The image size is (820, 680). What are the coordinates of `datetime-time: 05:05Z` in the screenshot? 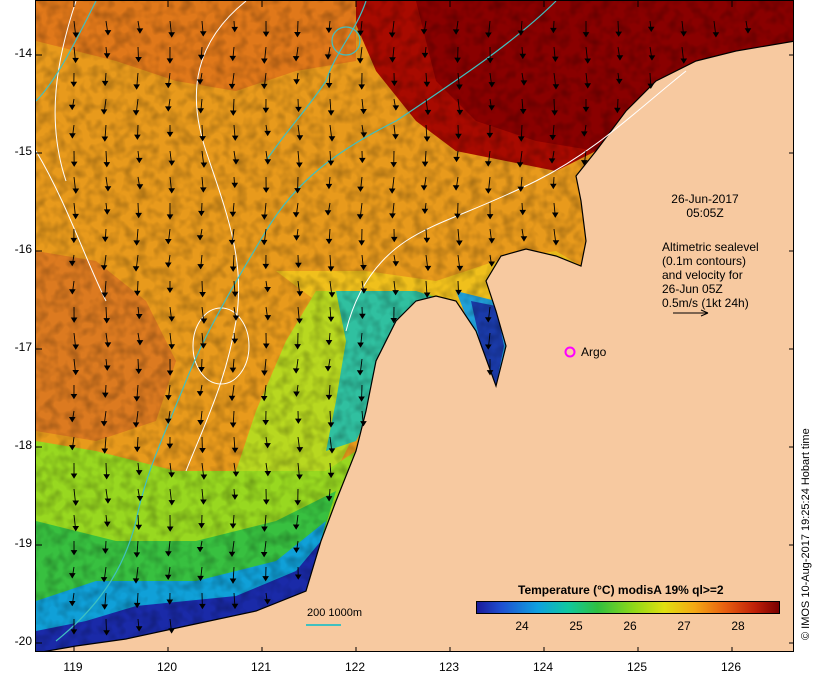 It's located at (705, 213).